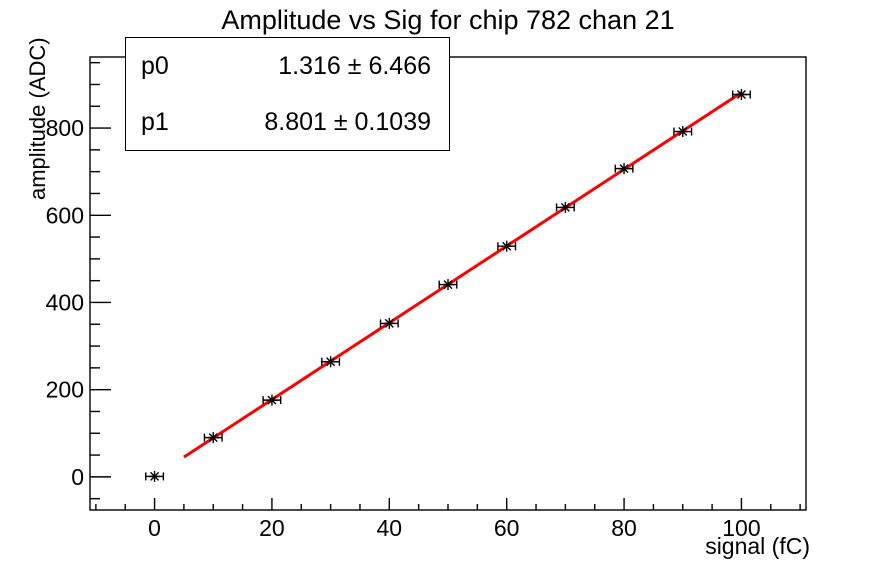 The image size is (896, 572). I want to click on x-tick-label: 40, so click(390, 528).